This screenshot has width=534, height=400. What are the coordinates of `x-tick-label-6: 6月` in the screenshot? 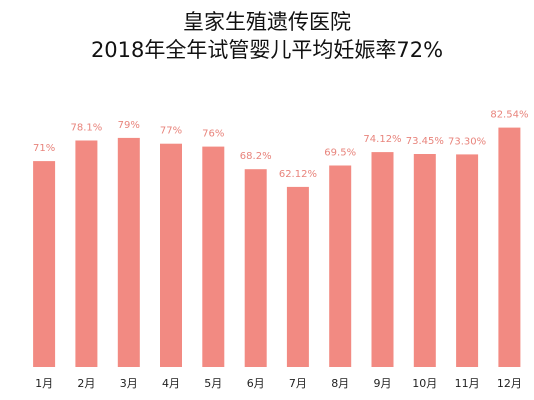 It's located at (256, 383).